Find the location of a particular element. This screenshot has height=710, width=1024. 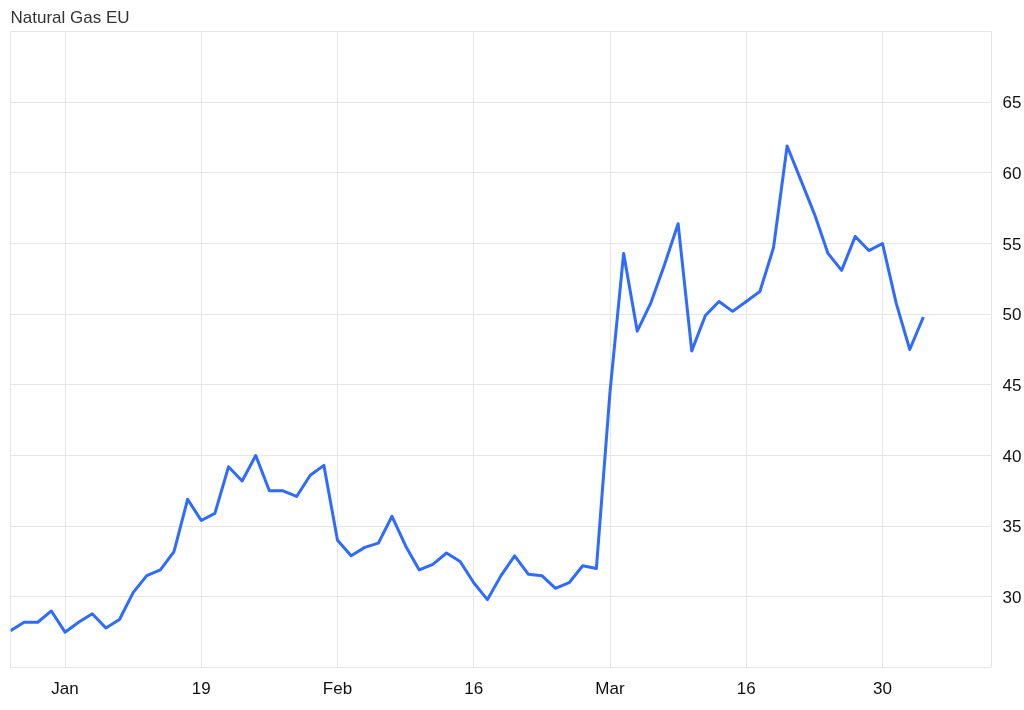

y-tick-label: 40 is located at coordinates (1012, 456).